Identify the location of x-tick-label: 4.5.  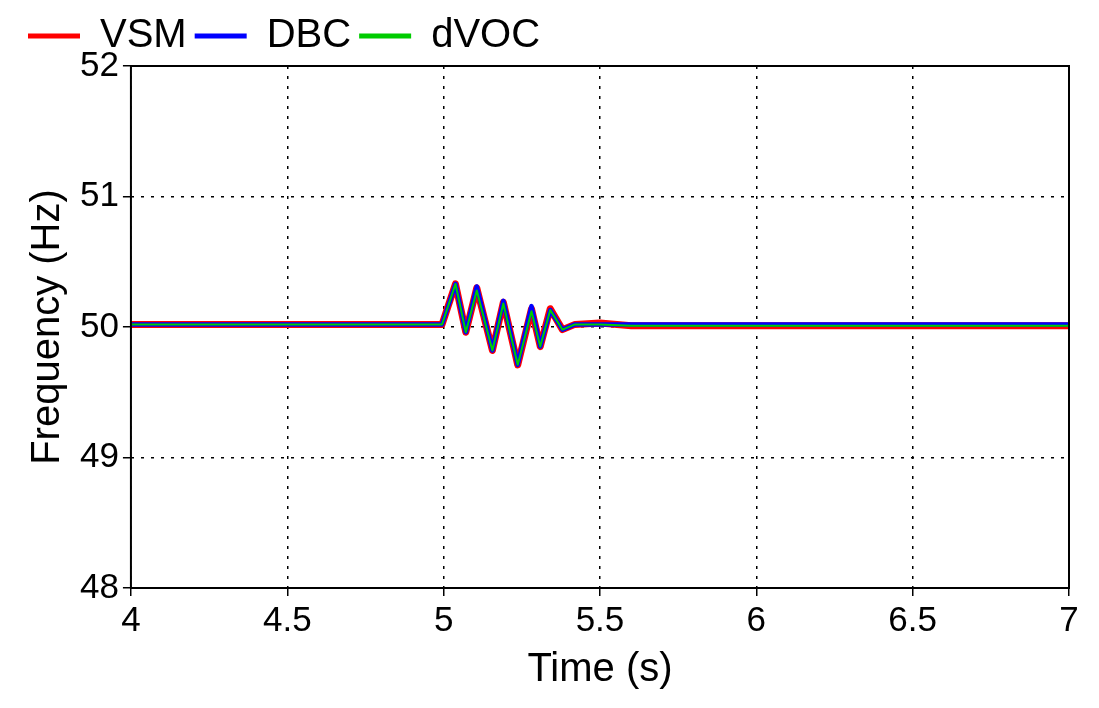
(287, 618).